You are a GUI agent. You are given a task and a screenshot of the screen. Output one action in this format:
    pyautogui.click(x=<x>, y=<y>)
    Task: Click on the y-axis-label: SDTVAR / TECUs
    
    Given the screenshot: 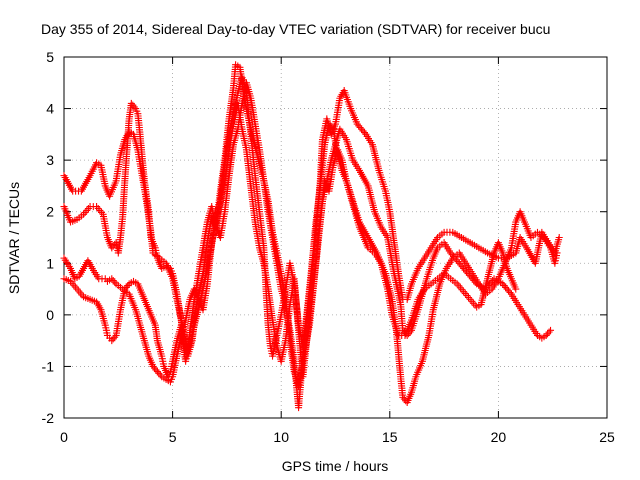 What is the action you would take?
    pyautogui.click(x=14, y=238)
    